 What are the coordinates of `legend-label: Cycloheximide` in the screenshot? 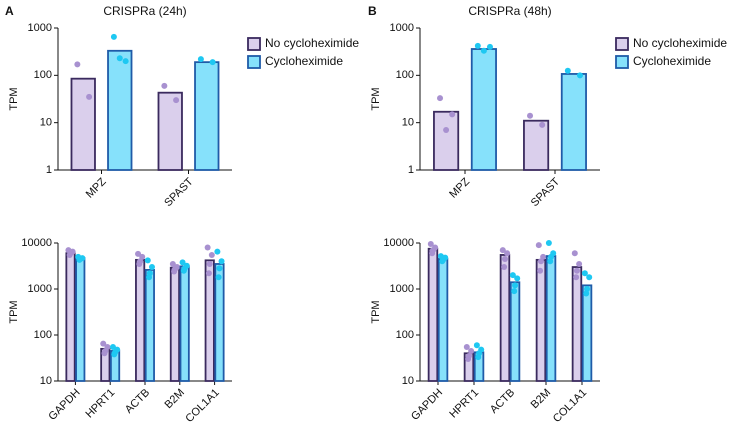 It's located at (304, 61).